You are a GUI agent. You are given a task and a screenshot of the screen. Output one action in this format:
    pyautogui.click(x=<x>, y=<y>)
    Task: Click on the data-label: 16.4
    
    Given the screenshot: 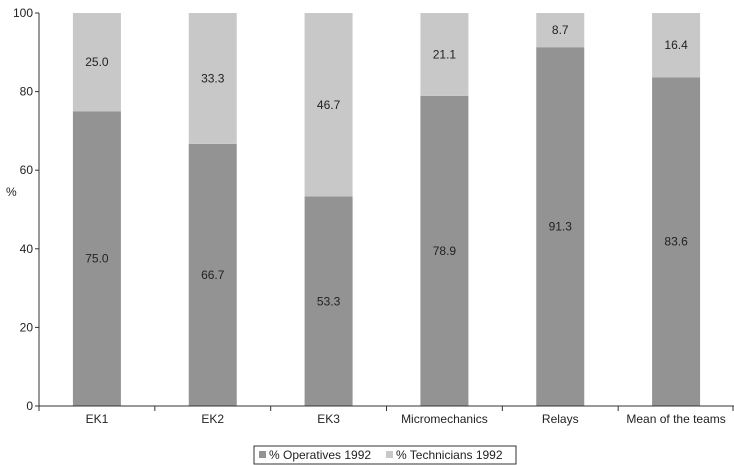 What is the action you would take?
    pyautogui.click(x=676, y=45)
    